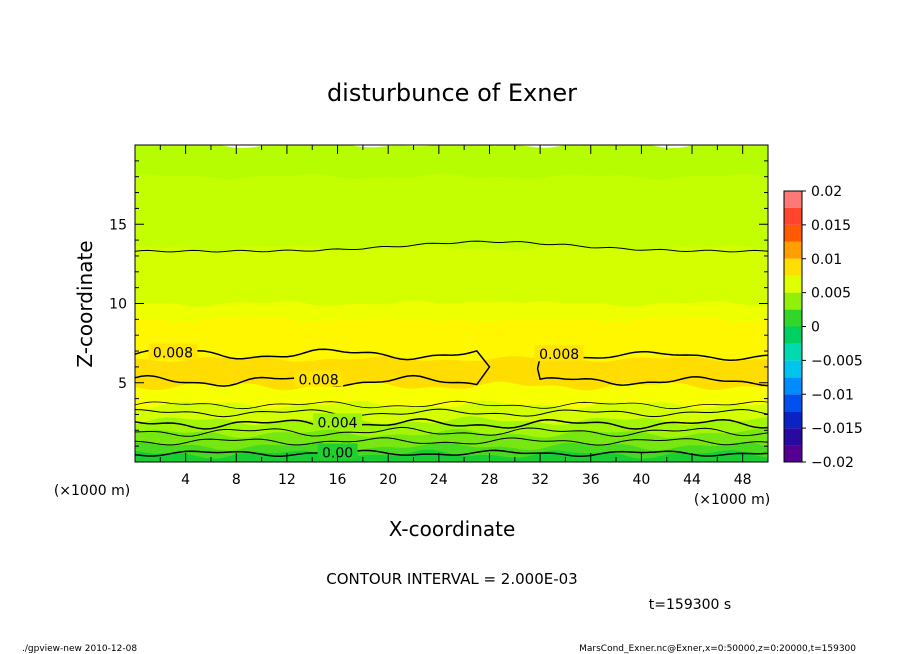 The image size is (904, 654). I want to click on colorbar-tick-label: 0.02, so click(826, 192).